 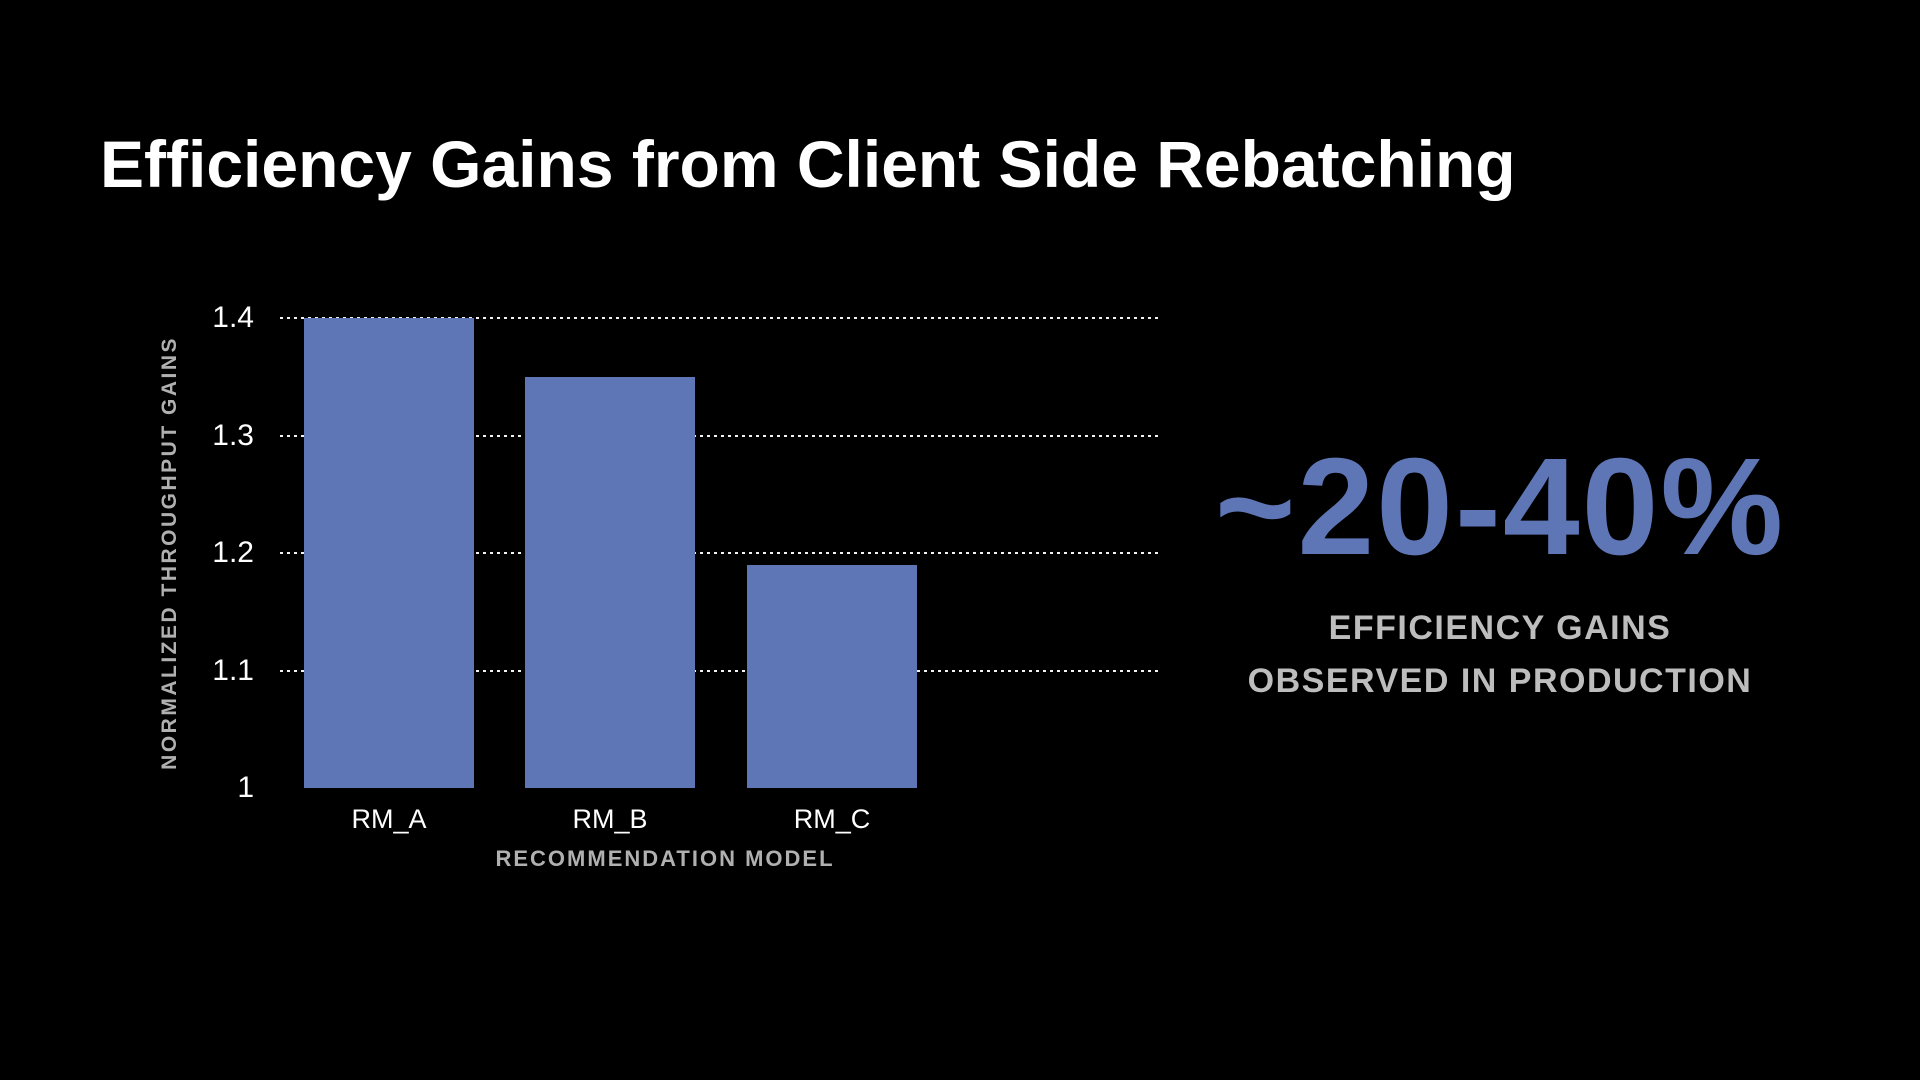 I want to click on bar-rm_b, so click(x=610, y=582).